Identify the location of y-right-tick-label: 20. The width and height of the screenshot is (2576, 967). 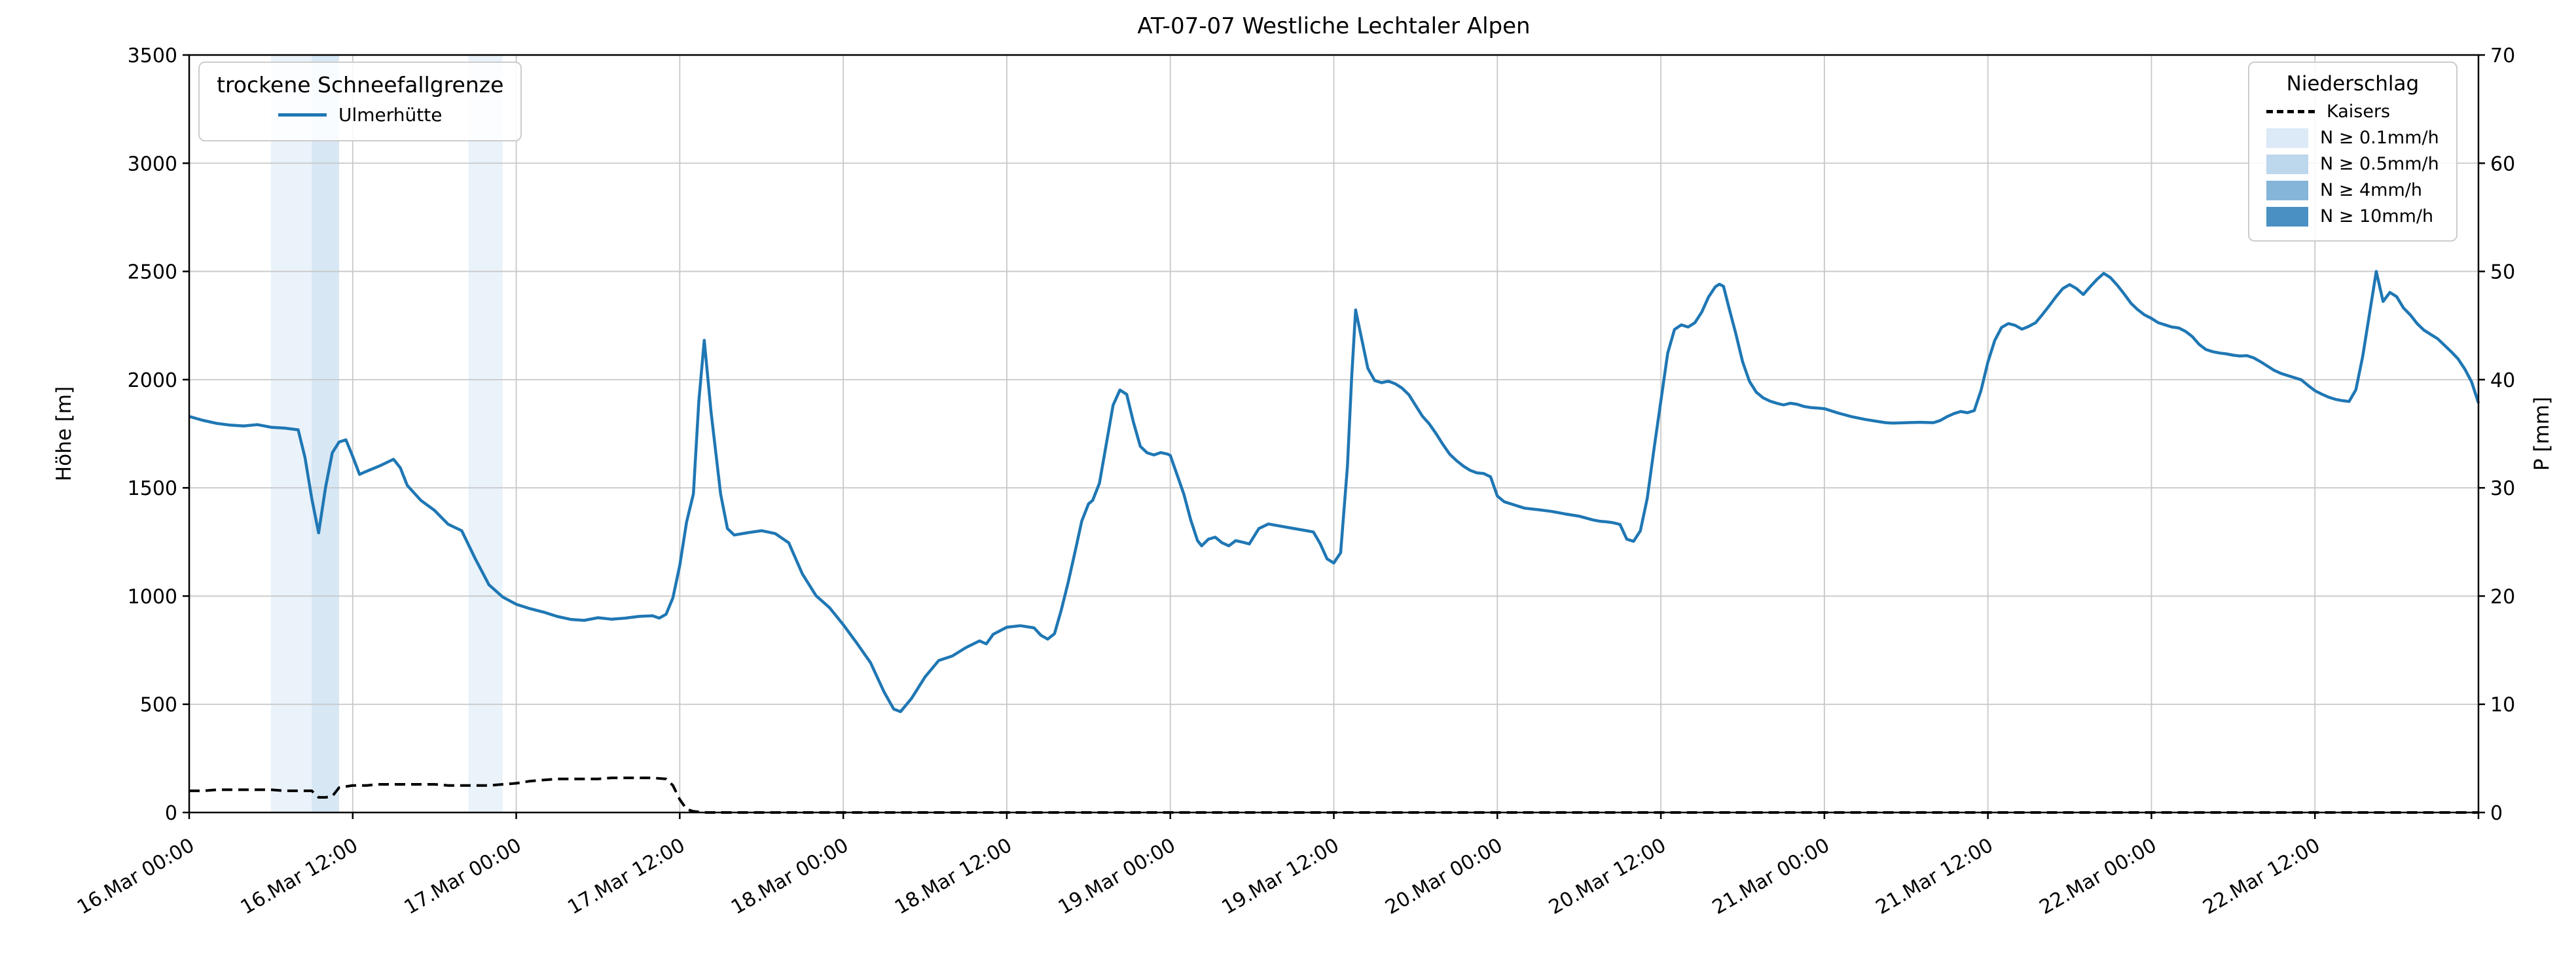
(2502, 596).